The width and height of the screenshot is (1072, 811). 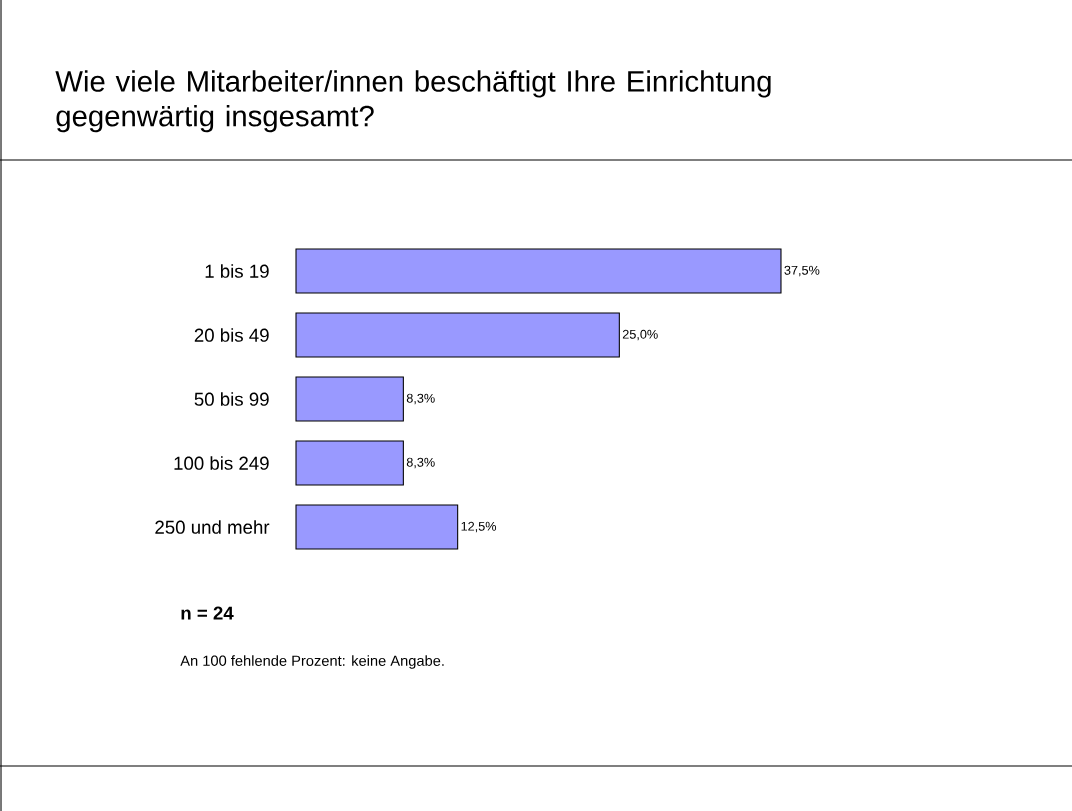 What do you see at coordinates (479, 527) in the screenshot?
I see `data-label: 12,5%` at bounding box center [479, 527].